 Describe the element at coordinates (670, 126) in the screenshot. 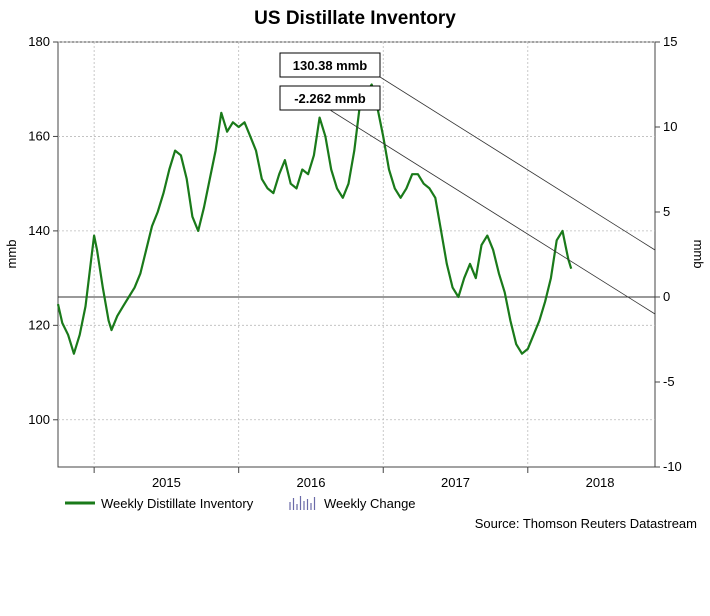

I see `y-right-tick-label: 10` at that location.